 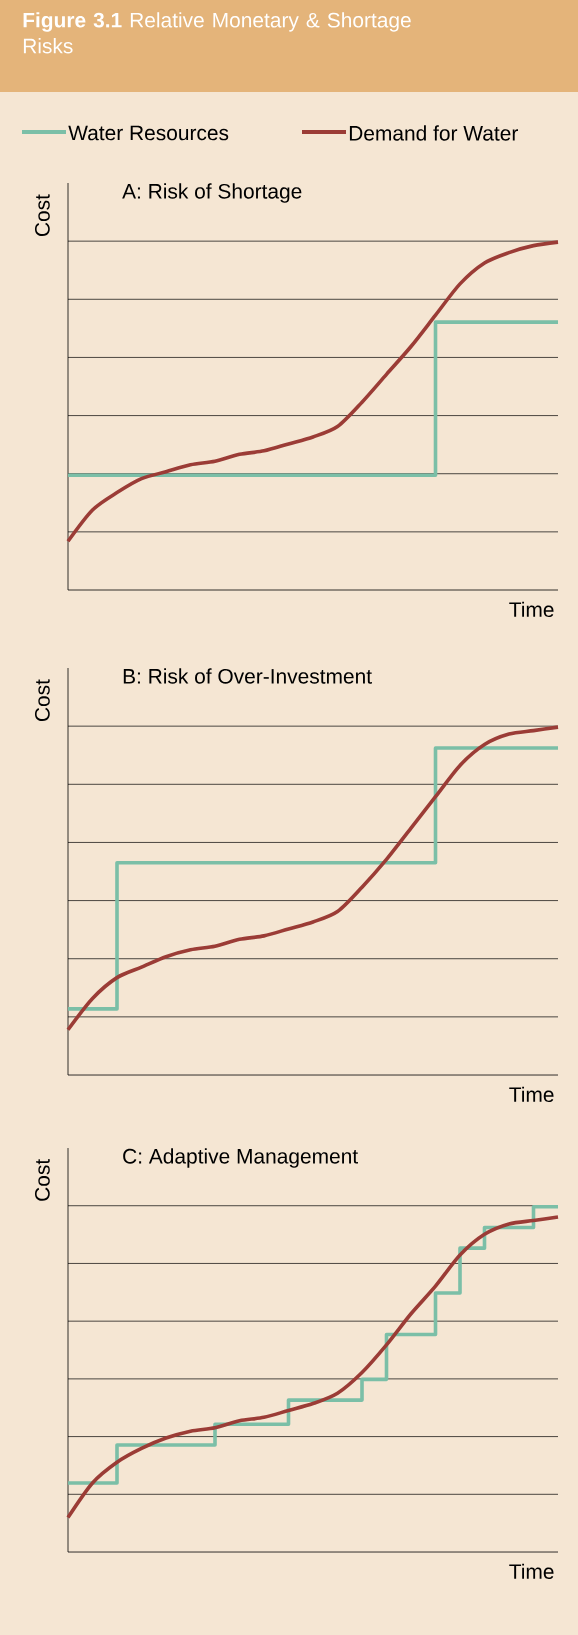 What do you see at coordinates (217, 33) in the screenshot?
I see `chart-title: Figure 3.1 Relative Monetary & Shortage Risks` at bounding box center [217, 33].